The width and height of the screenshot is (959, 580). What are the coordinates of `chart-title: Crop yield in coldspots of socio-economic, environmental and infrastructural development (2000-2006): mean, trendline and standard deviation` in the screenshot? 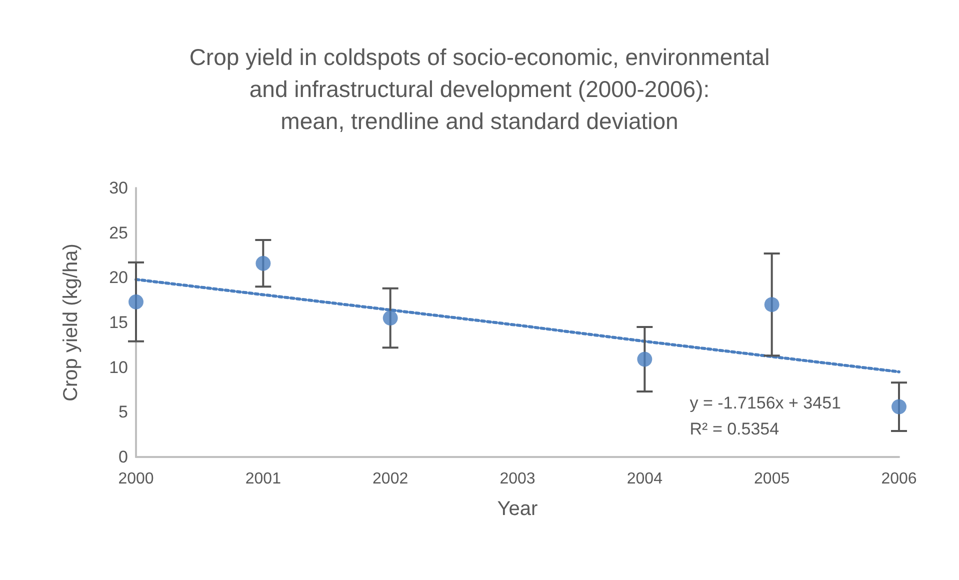 It's located at (479, 89).